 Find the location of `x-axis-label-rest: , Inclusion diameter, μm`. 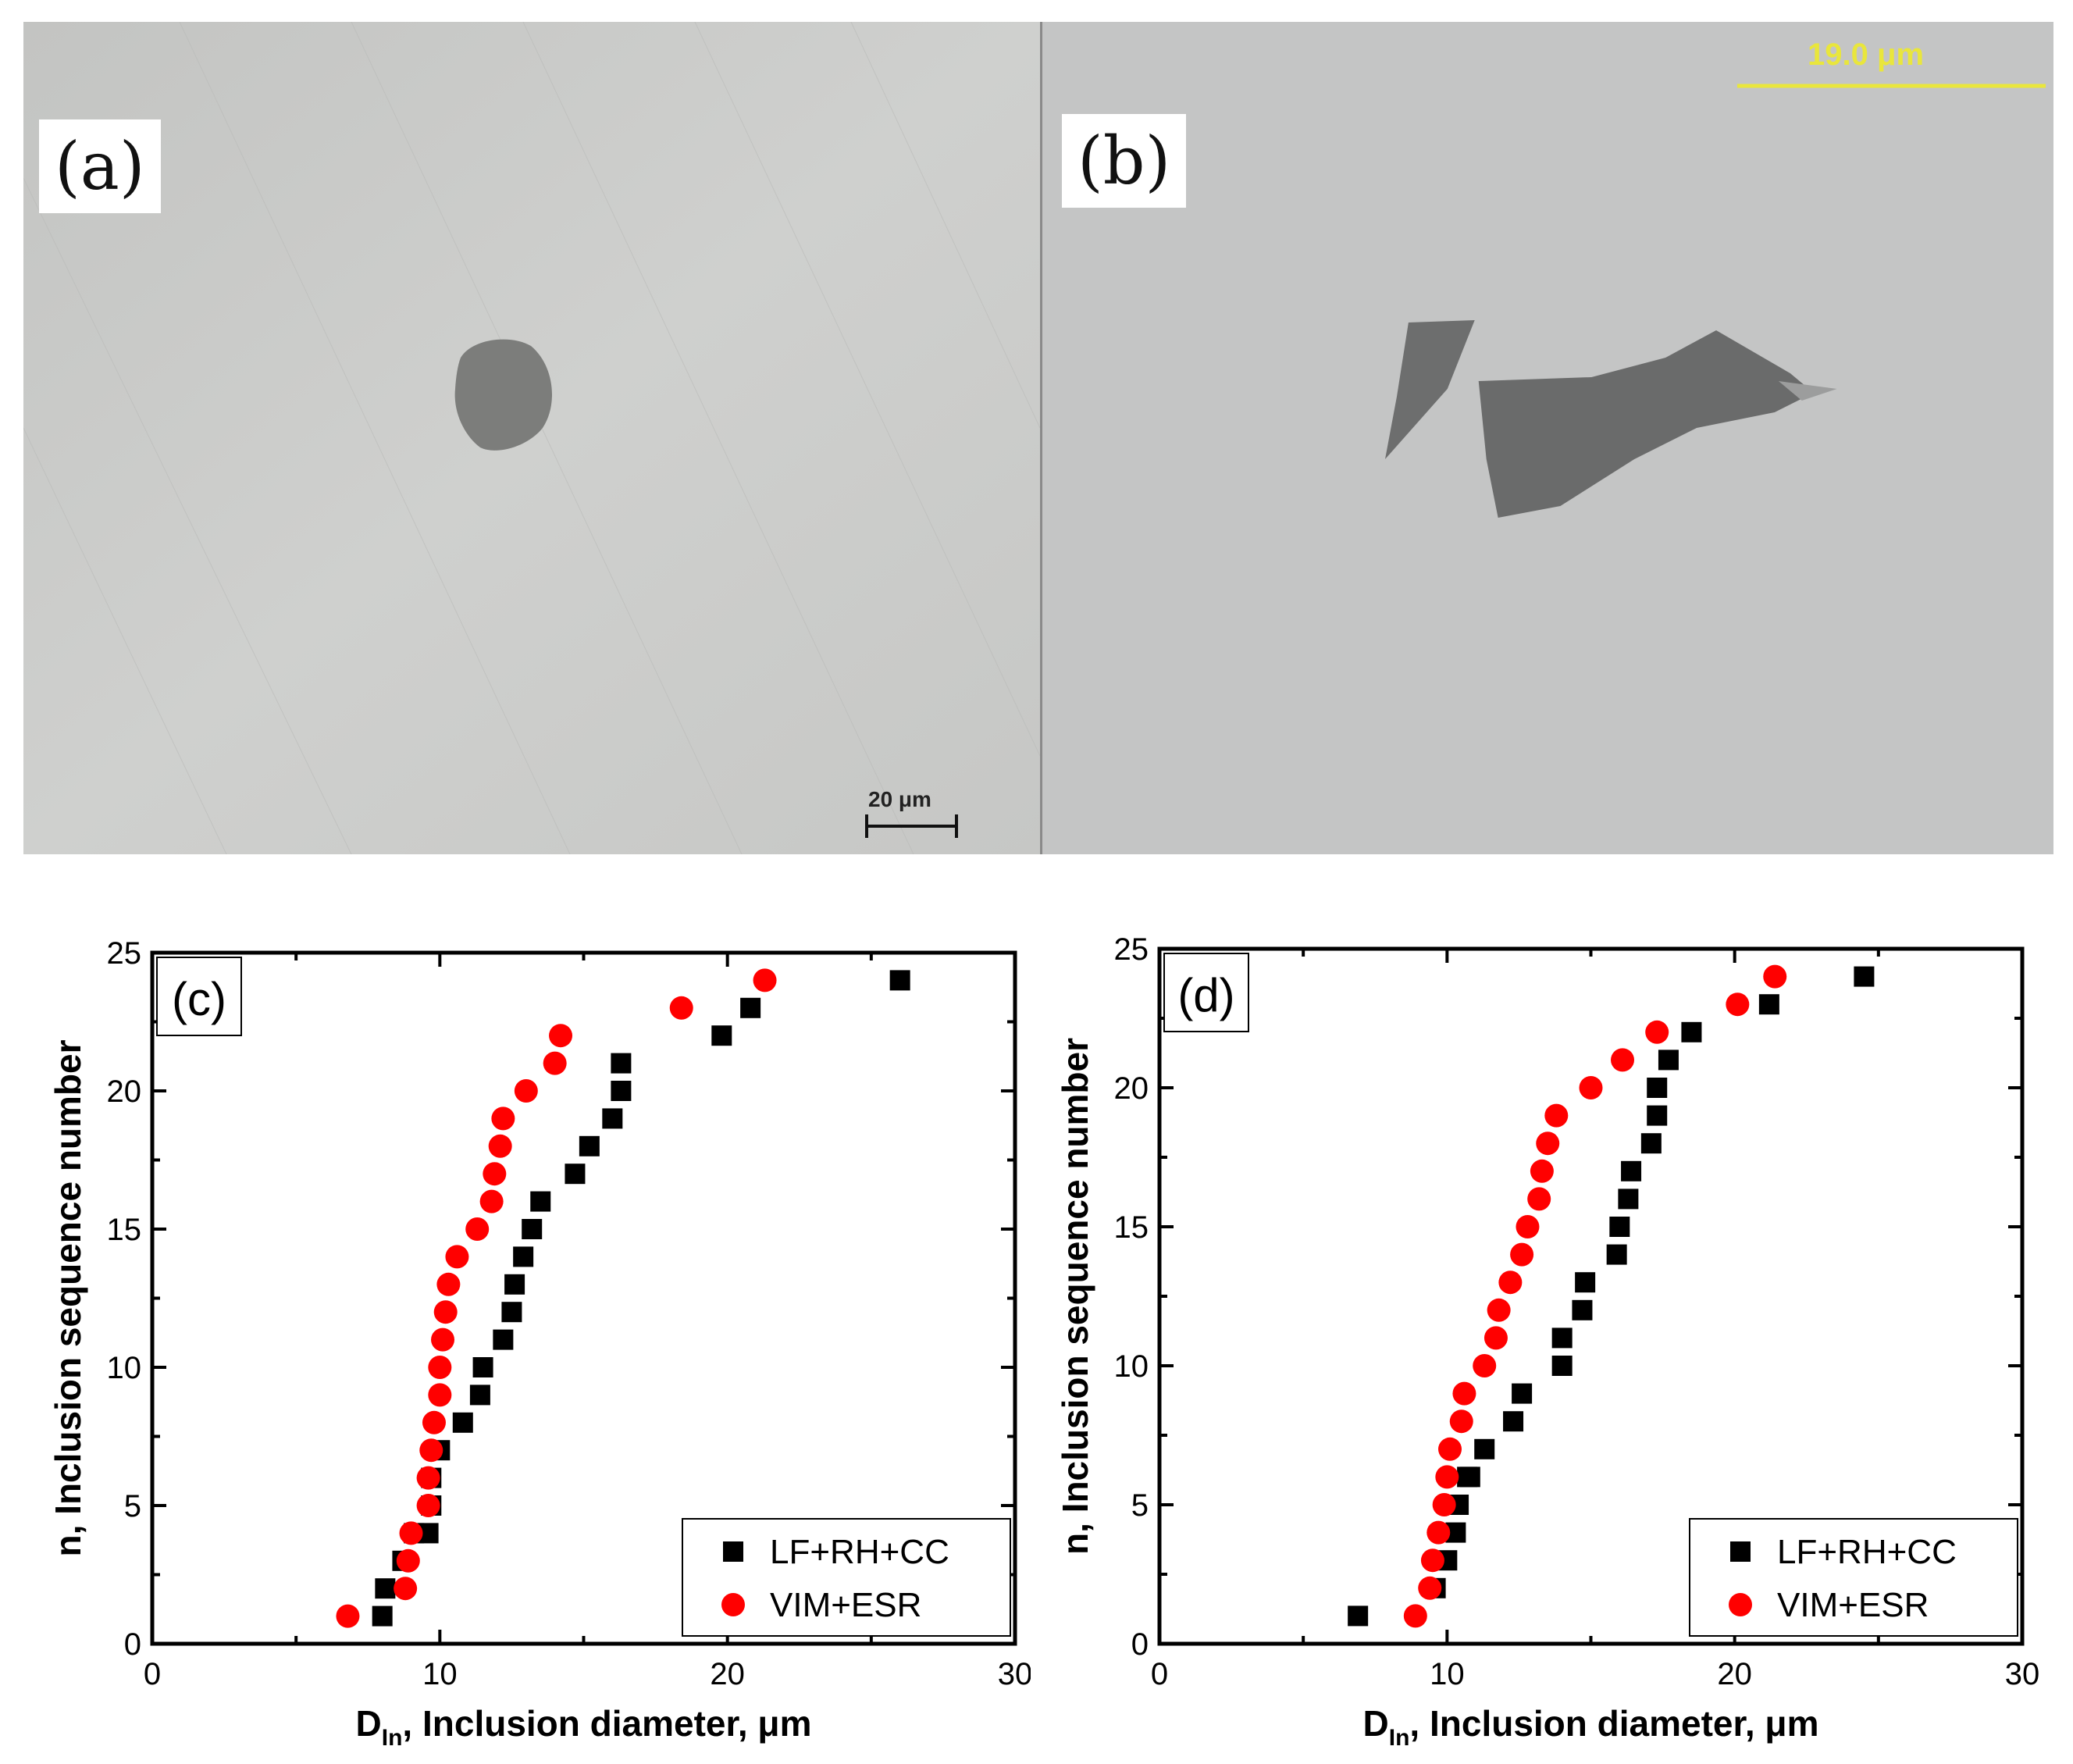

x-axis-label-rest: , Inclusion diameter, μm is located at coordinates (606, 1723).